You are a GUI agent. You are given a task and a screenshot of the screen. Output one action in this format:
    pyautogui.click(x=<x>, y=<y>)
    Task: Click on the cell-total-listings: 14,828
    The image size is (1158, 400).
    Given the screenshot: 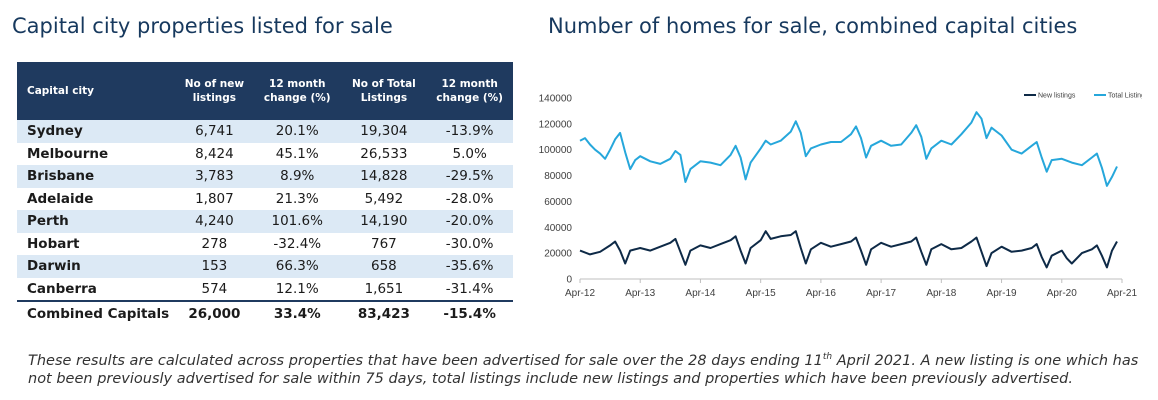 What is the action you would take?
    pyautogui.click(x=384, y=176)
    